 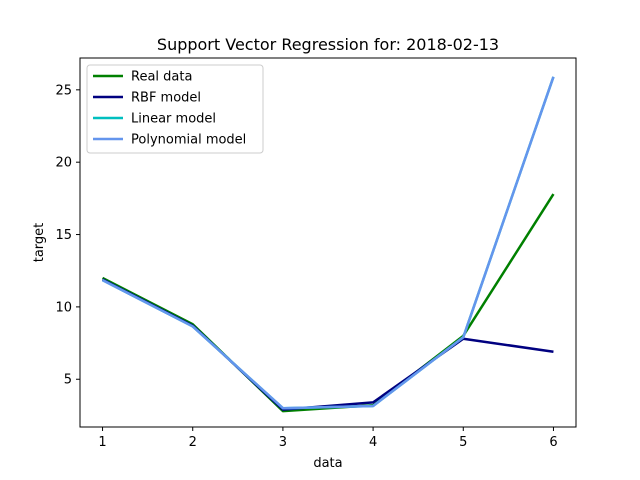 What do you see at coordinates (166, 98) in the screenshot?
I see `legend-label: RBF model` at bounding box center [166, 98].